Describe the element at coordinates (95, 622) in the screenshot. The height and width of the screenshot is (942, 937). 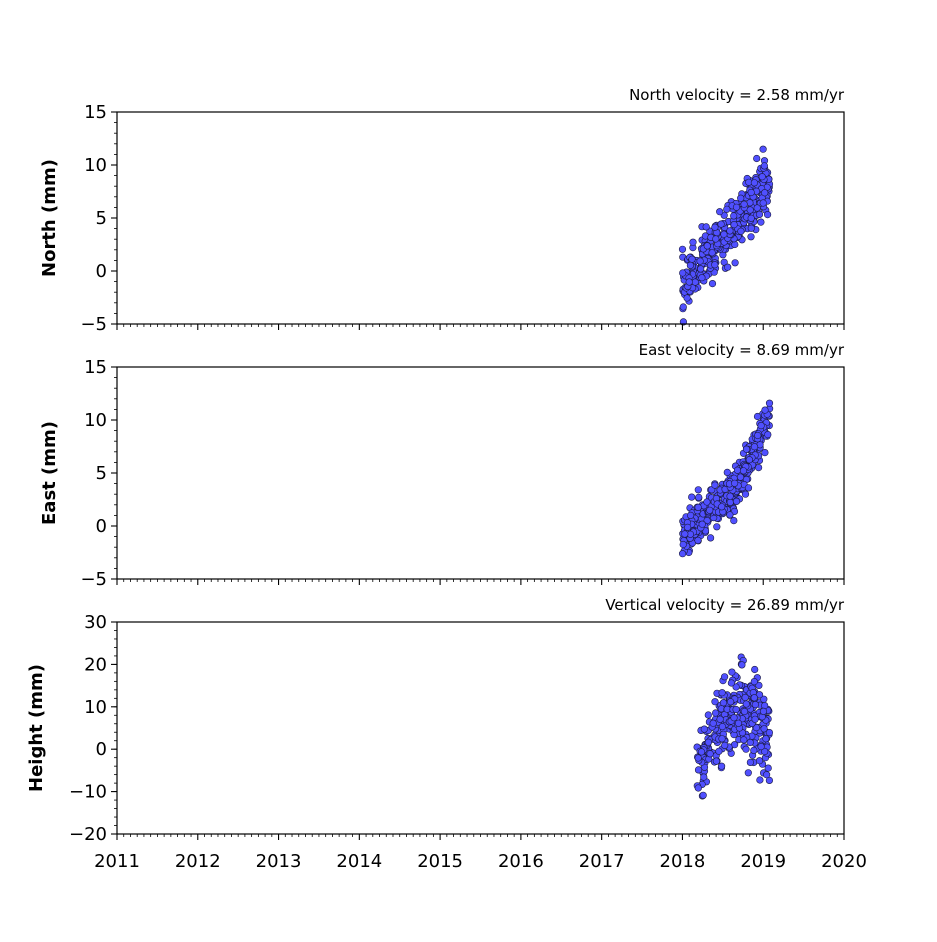
I see `y-tick-label: 30` at that location.